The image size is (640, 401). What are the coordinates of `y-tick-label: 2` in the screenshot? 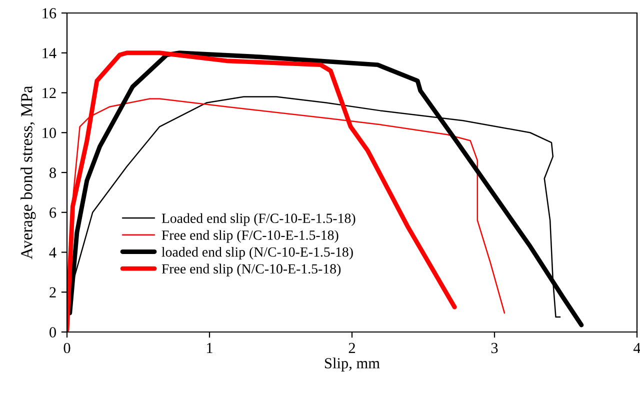 It's located at (53, 292).